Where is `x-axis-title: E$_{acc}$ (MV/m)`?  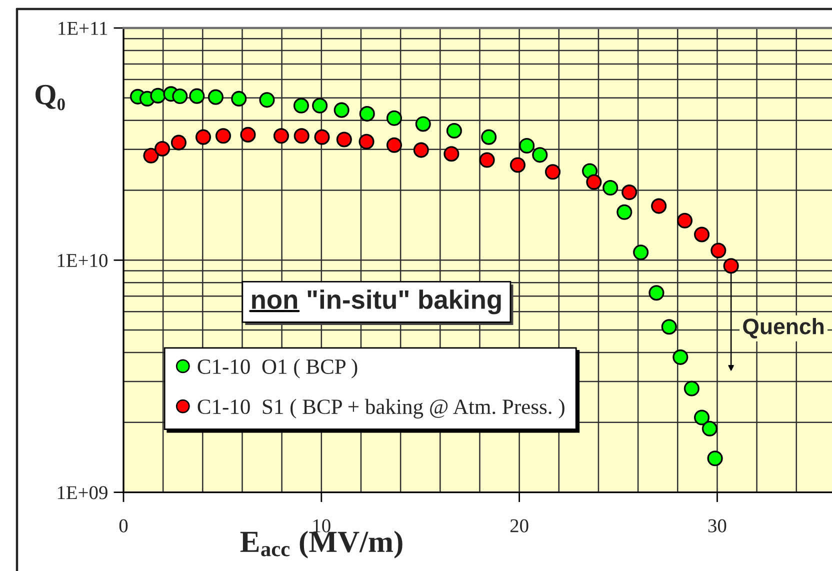 x-axis-title: E$_{acc}$ (MV/m) is located at coordinates (321, 544).